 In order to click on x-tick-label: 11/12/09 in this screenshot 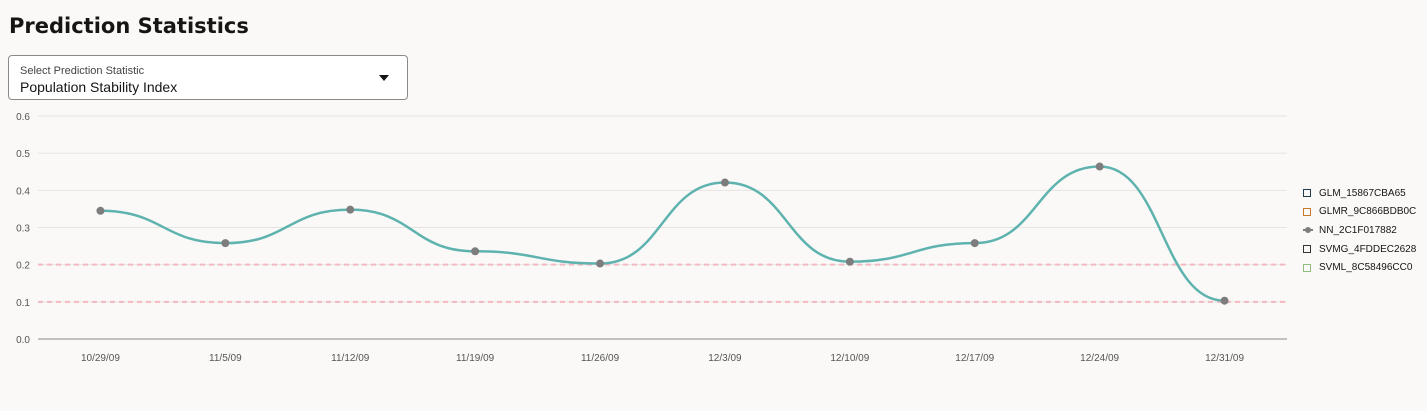, I will do `click(350, 358)`.